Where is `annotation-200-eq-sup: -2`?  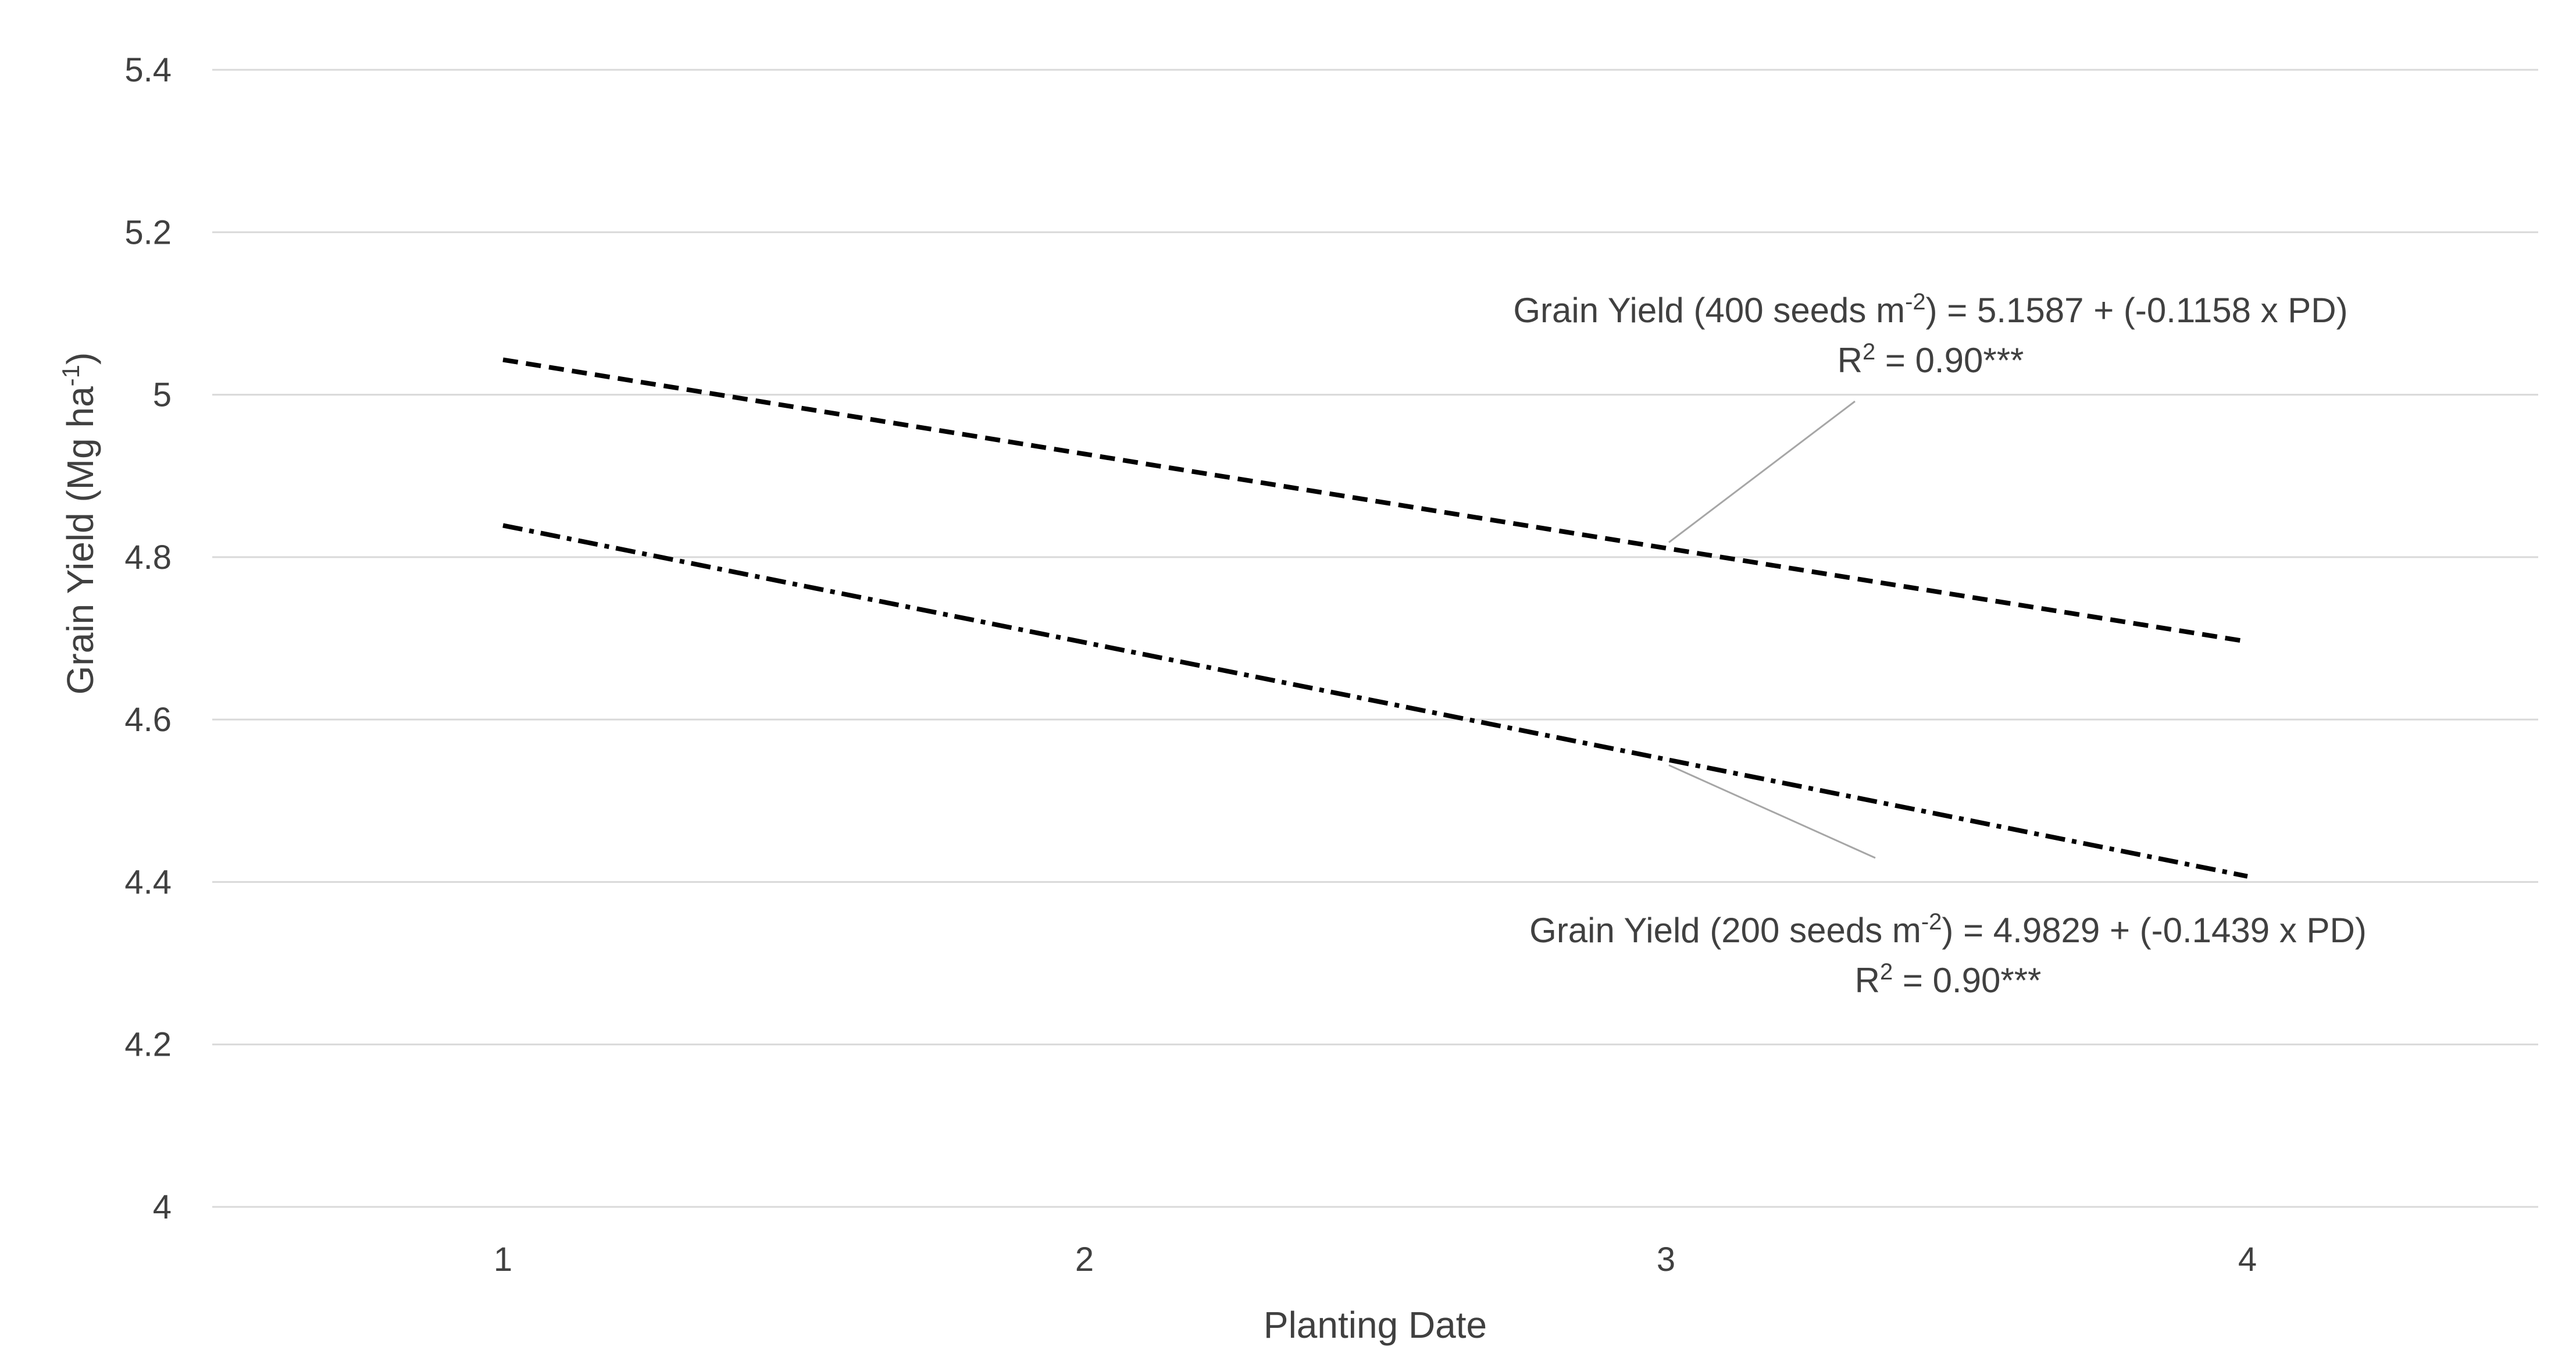 annotation-200-eq-sup: -2 is located at coordinates (1932, 922).